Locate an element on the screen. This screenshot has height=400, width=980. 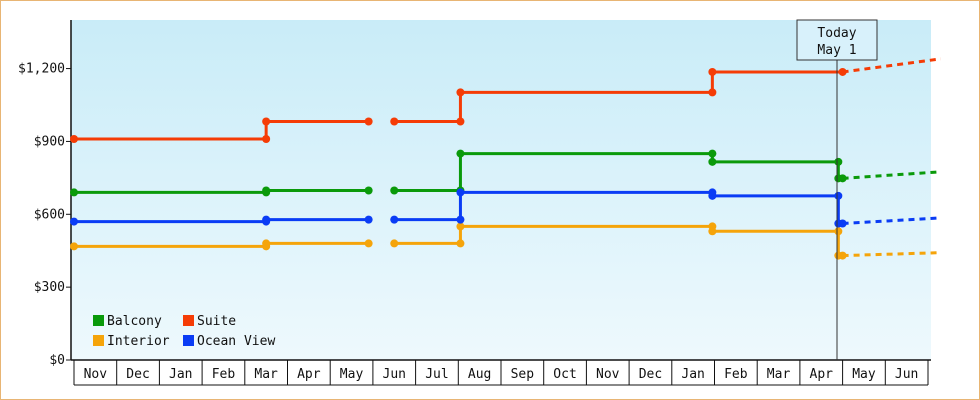
y-tick-label: $600 is located at coordinates (49, 214).